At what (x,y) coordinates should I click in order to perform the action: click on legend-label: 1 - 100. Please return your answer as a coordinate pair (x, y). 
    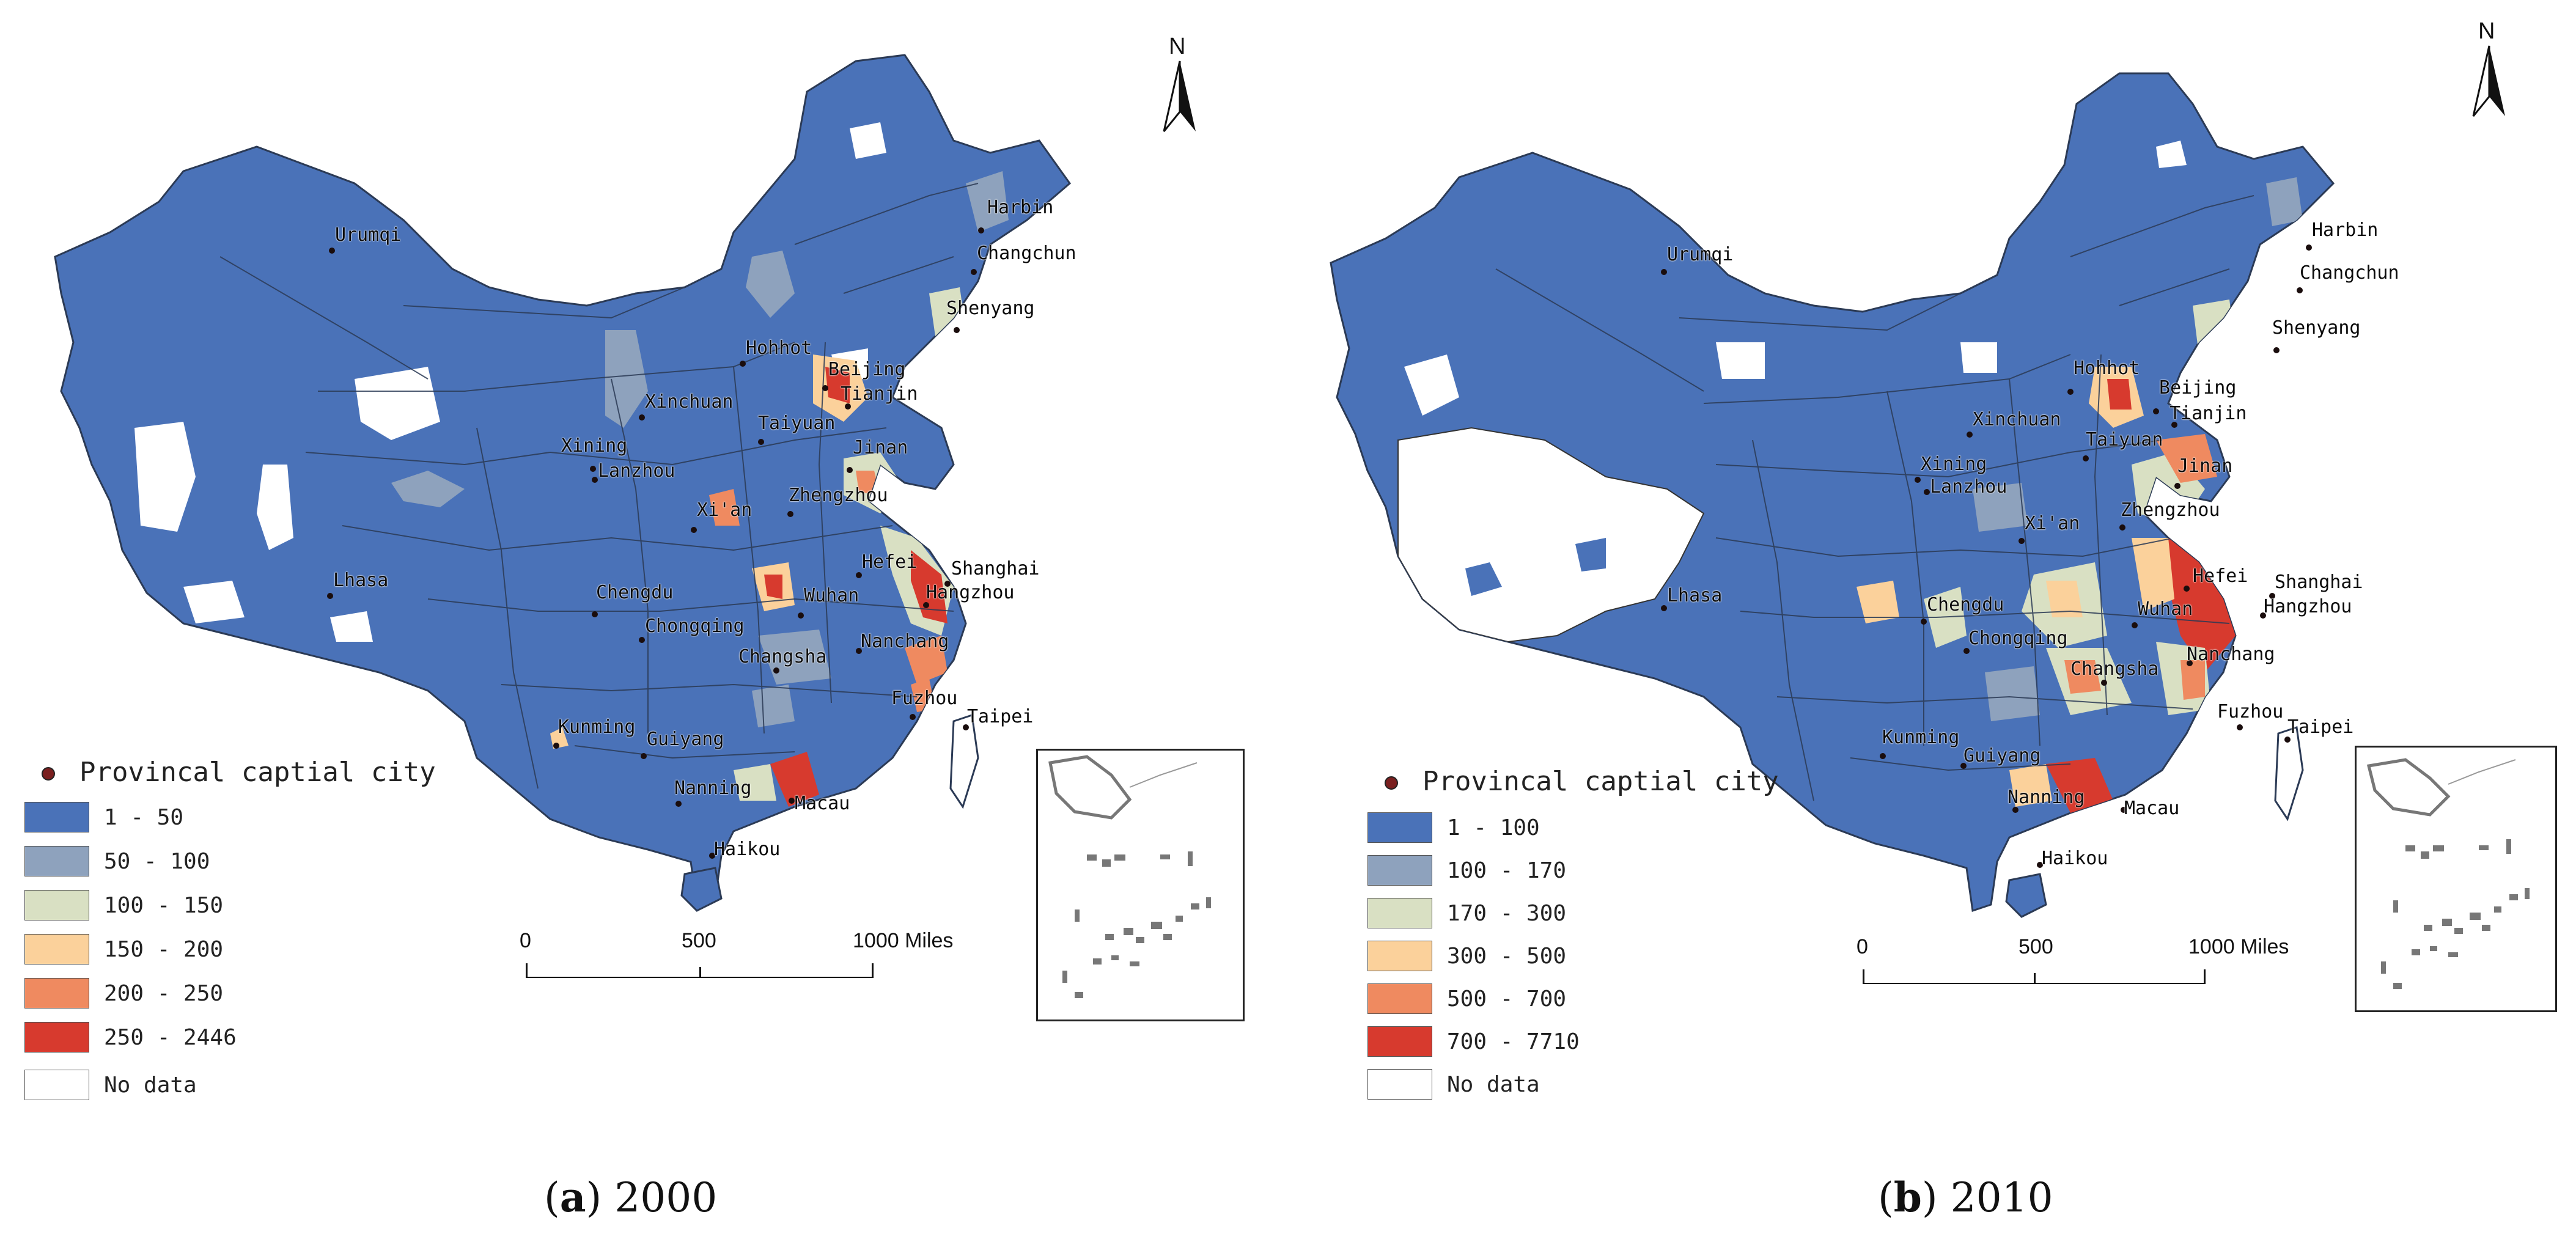
    Looking at the image, I should click on (1493, 827).